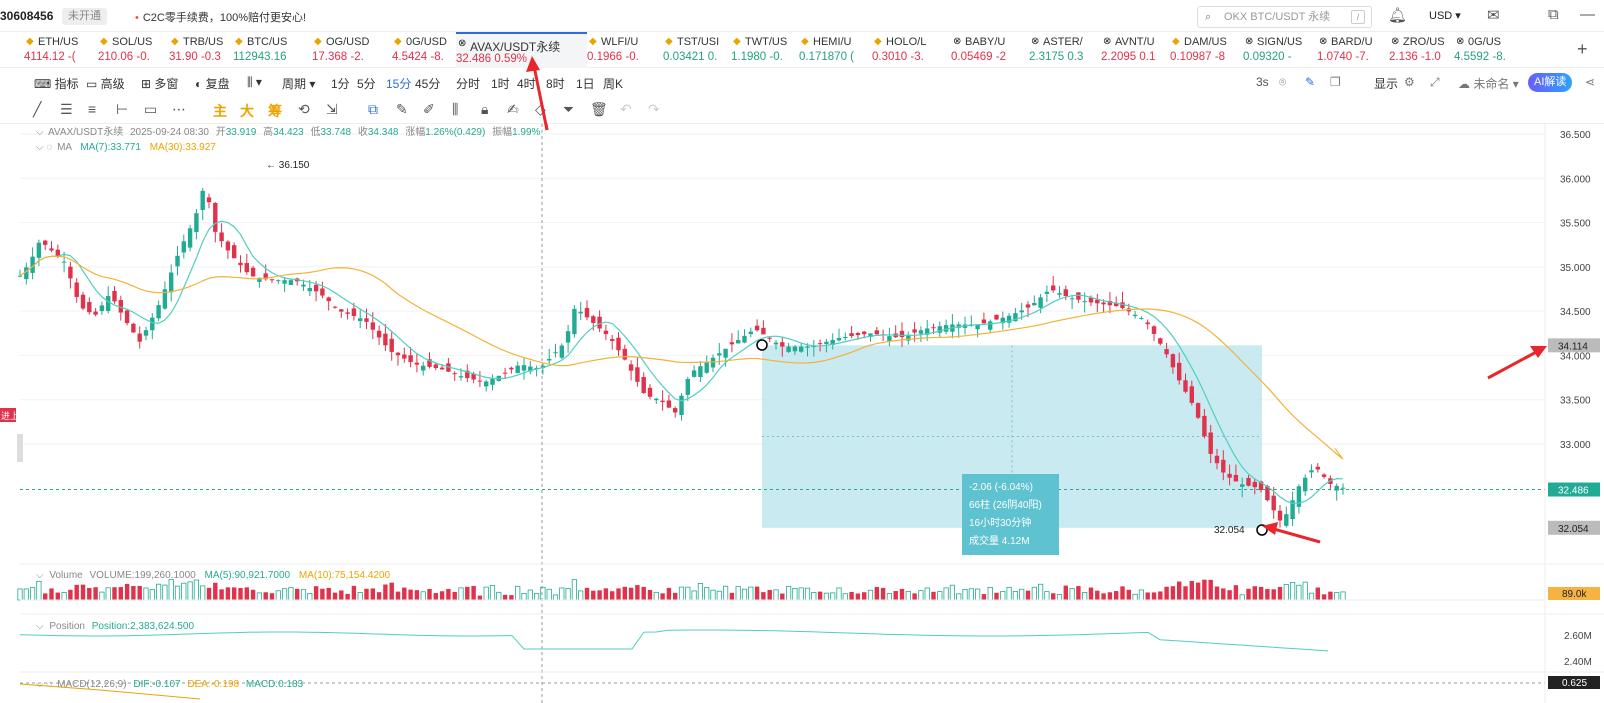 This screenshot has width=1604, height=703. I want to click on line-tool-icon: ╱, so click(37, 109).